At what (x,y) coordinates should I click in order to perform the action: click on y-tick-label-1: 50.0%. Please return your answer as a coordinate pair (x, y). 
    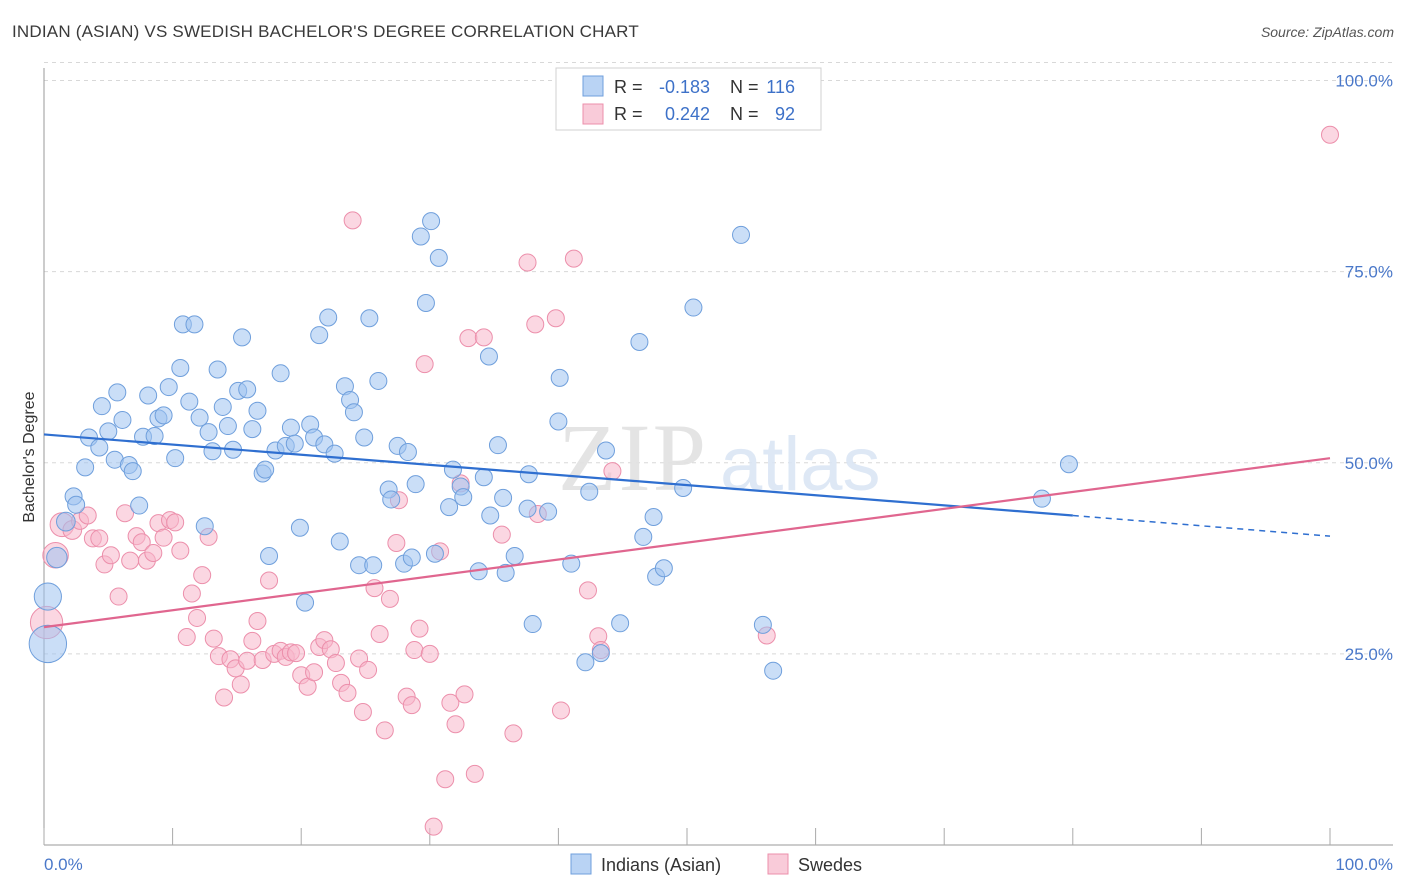
    Looking at the image, I should click on (1369, 463).